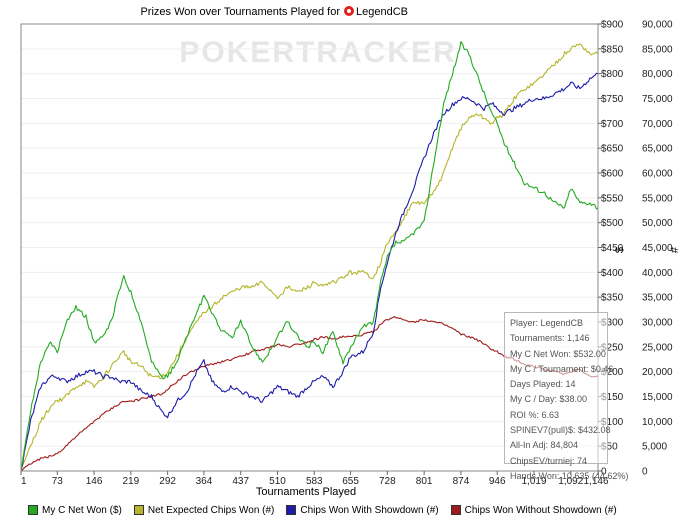 Image resolution: width=700 pixels, height=531 pixels. What do you see at coordinates (657, 372) in the screenshot?
I see `y-right-tick-label: 20,000` at bounding box center [657, 372].